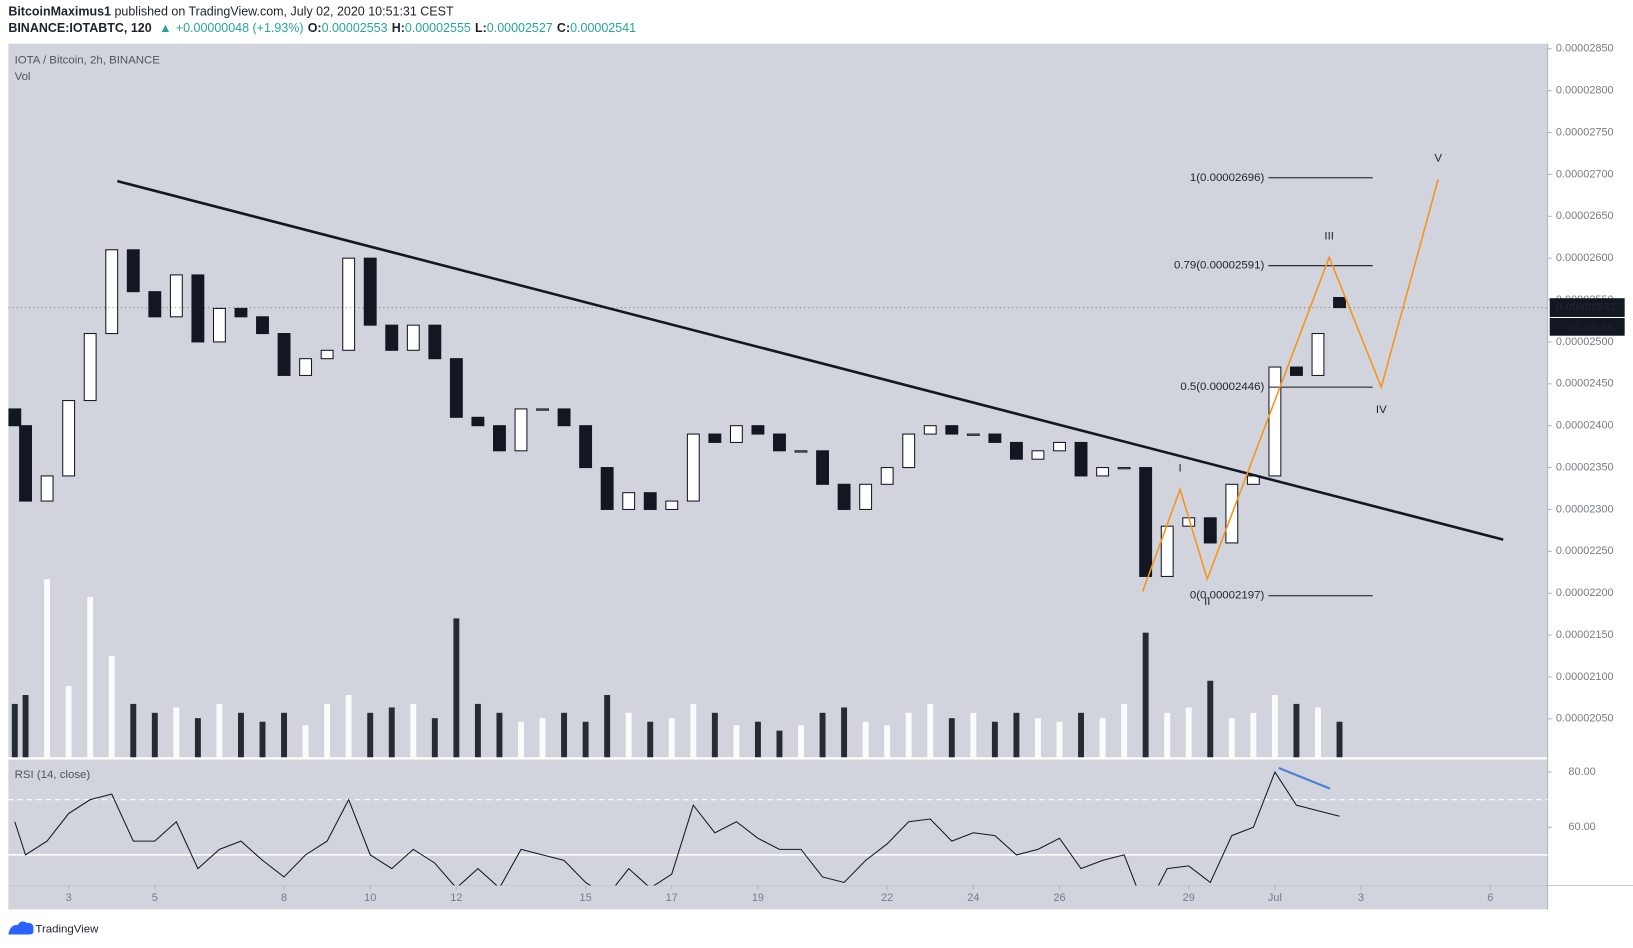 The image size is (1633, 948). I want to click on change: +0.00000048 (+1.93%), so click(240, 28).